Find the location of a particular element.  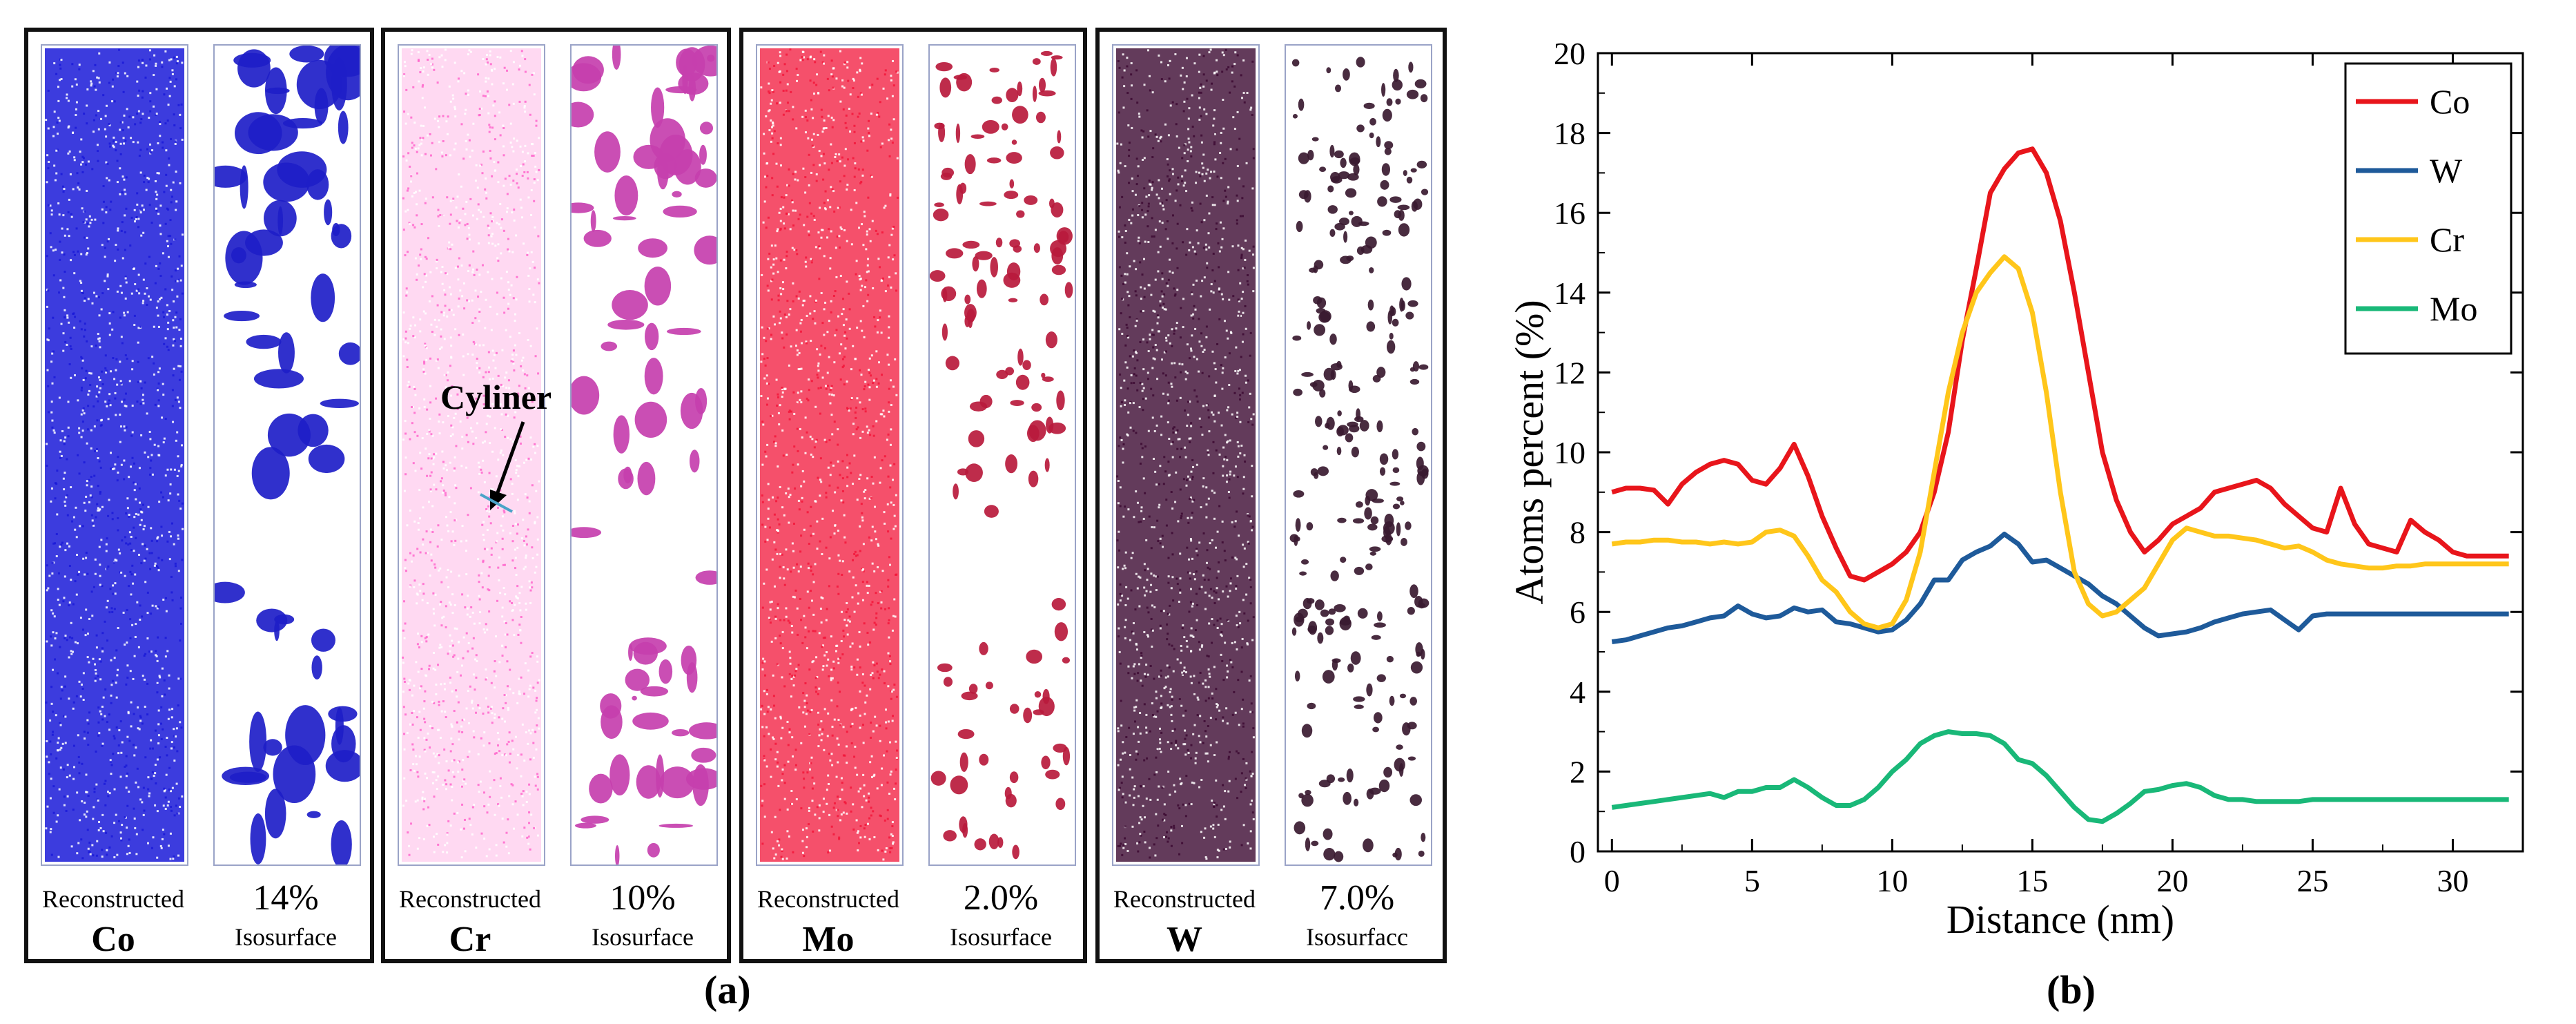

iso-label-cr: Isosurface is located at coordinates (643, 937).